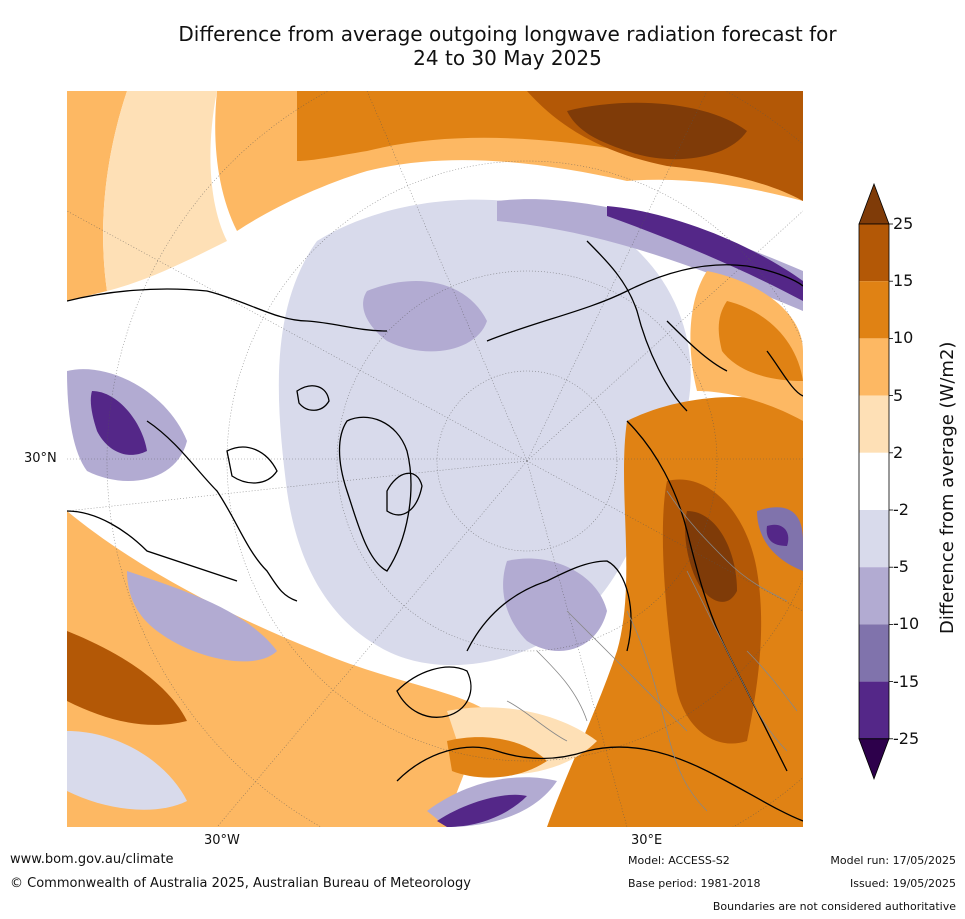  I want to click on colorbar-tick-label: 10, so click(903, 337).